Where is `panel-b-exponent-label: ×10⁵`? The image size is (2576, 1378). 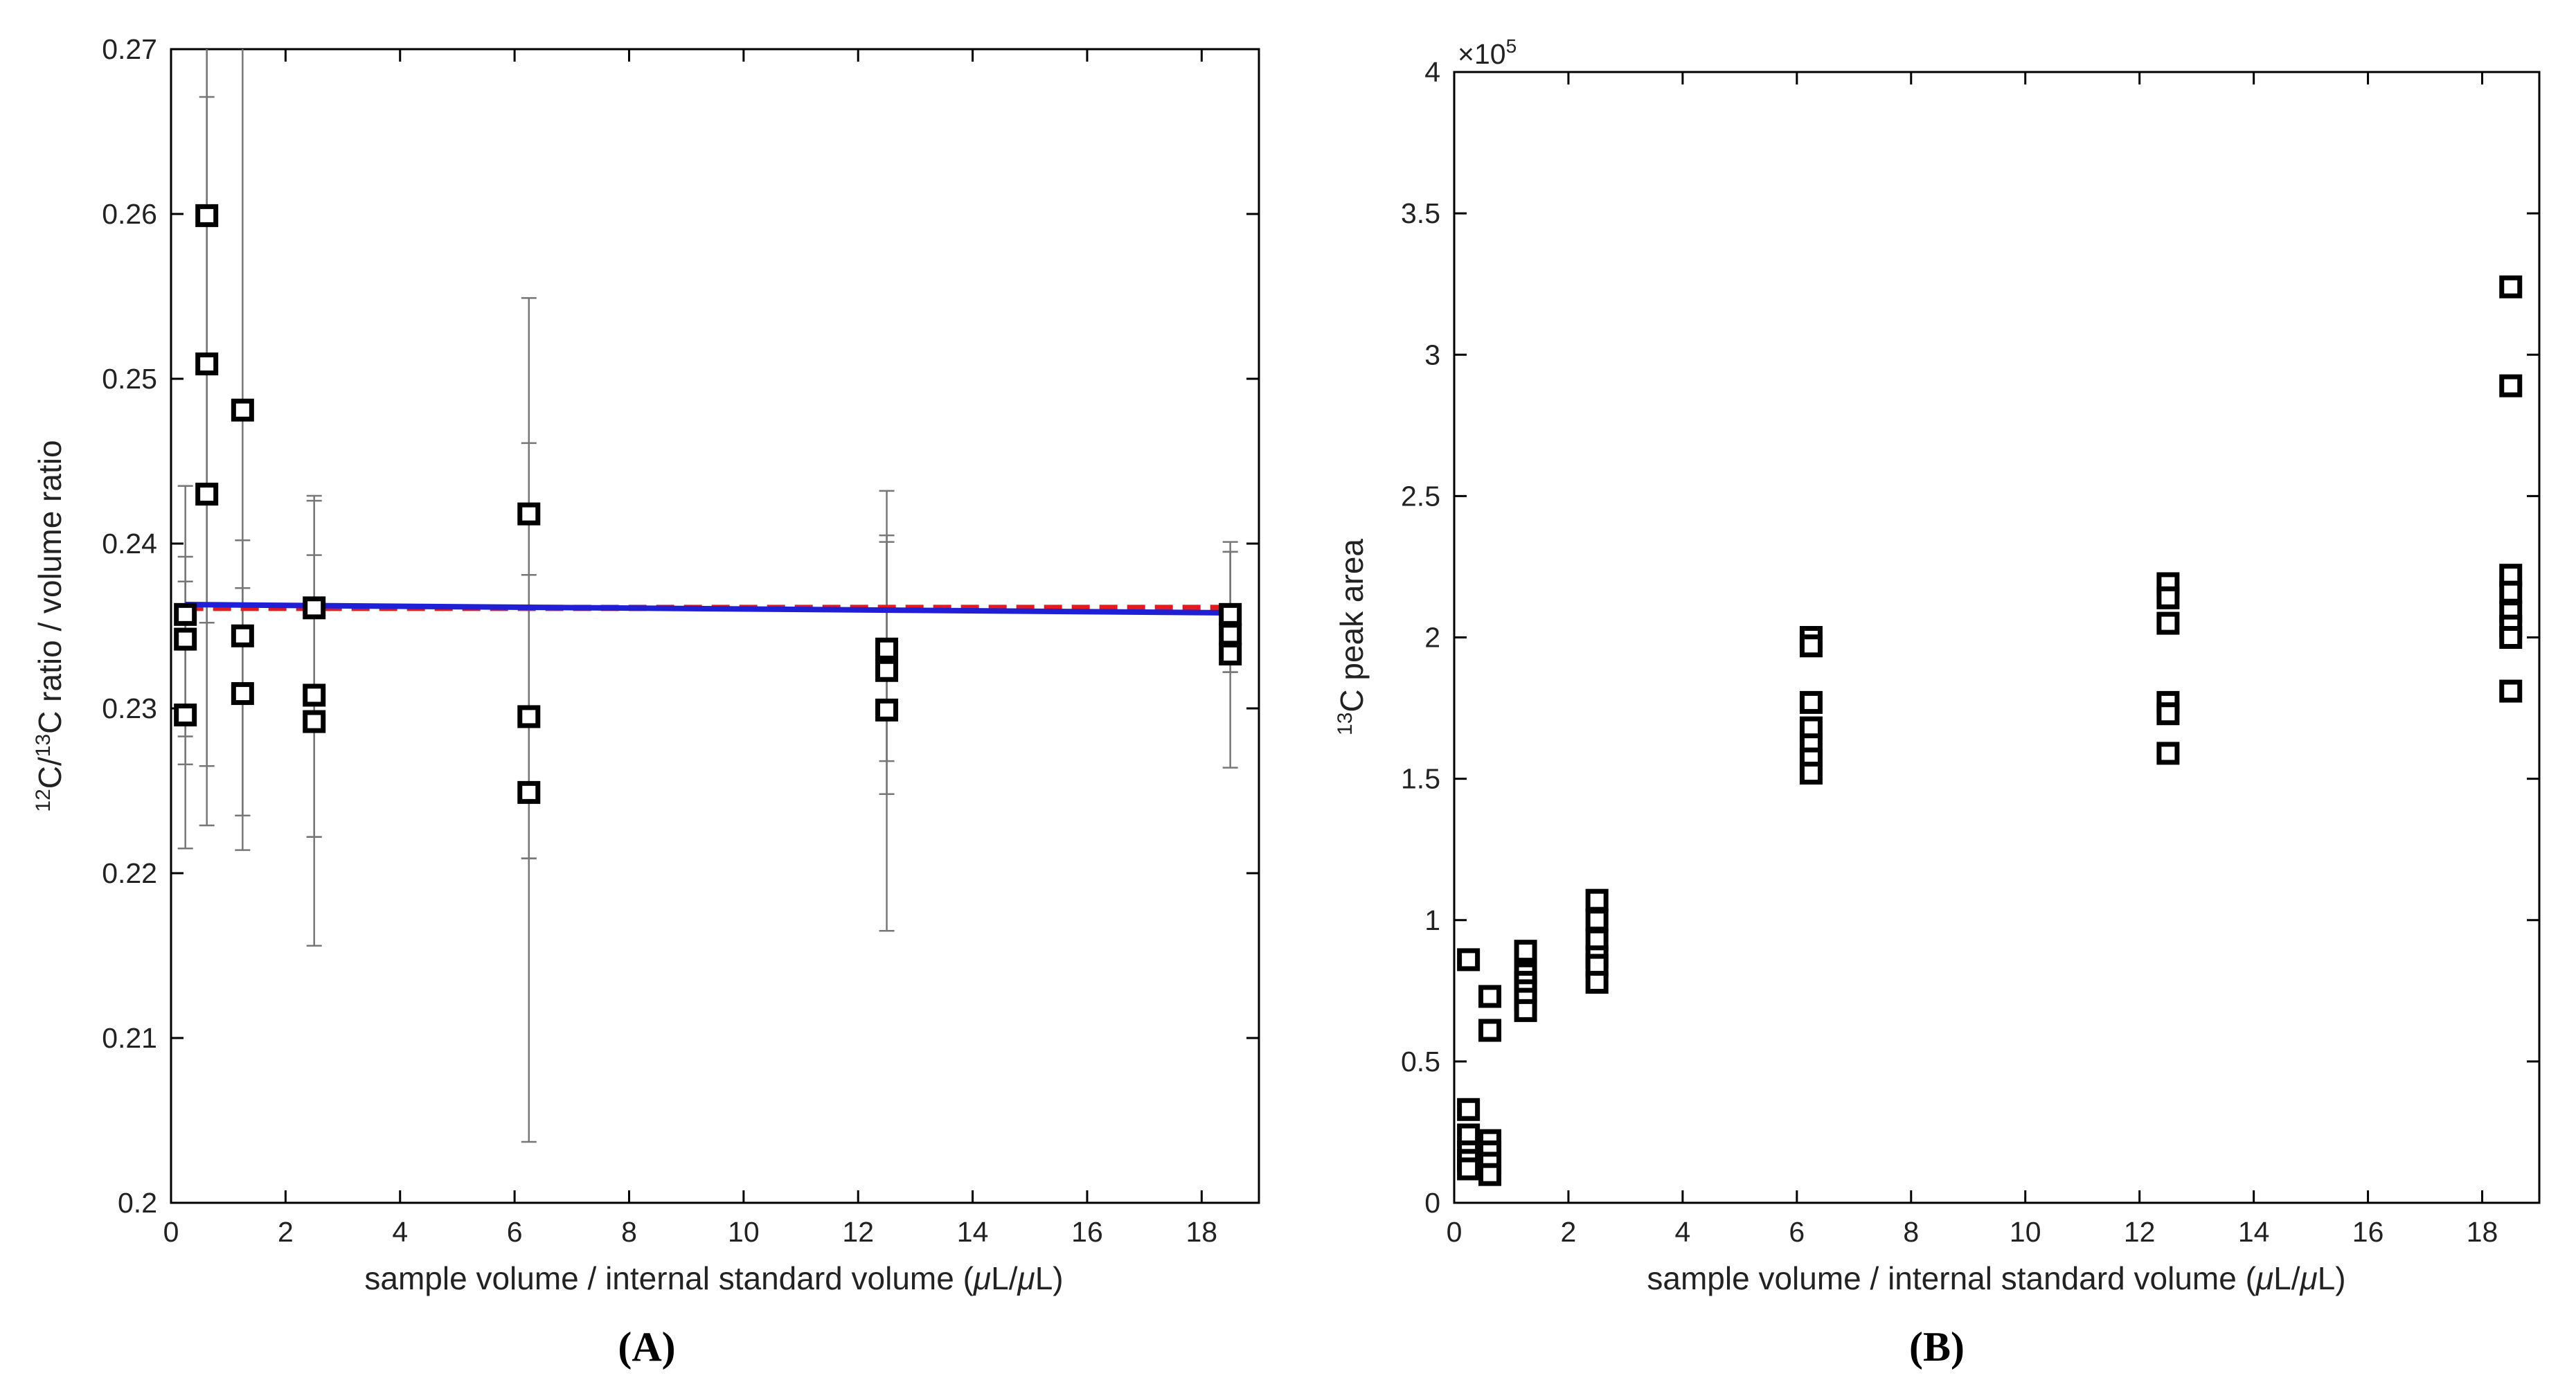
panel-b-exponent-label: ×10⁵ is located at coordinates (1487, 52).